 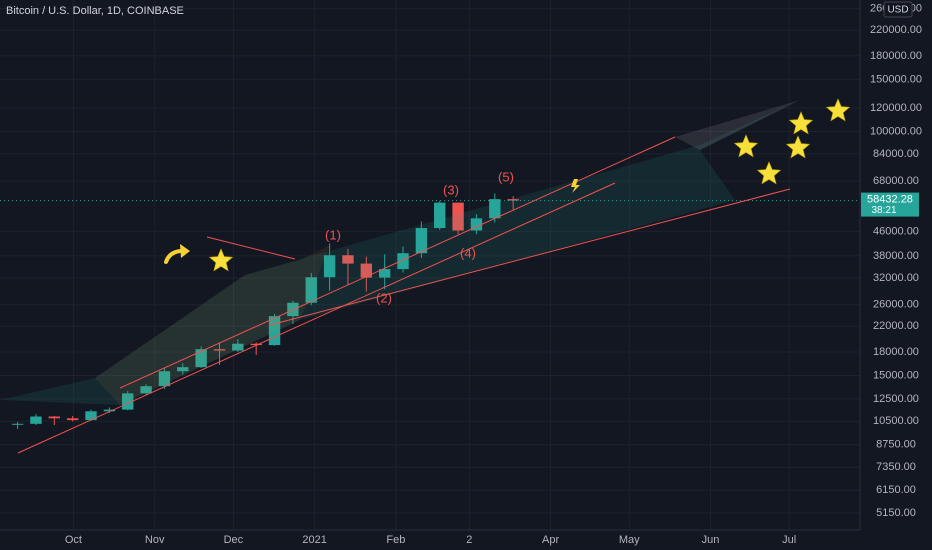 What do you see at coordinates (896, 421) in the screenshot?
I see `y-tick-label: 10500.00` at bounding box center [896, 421].